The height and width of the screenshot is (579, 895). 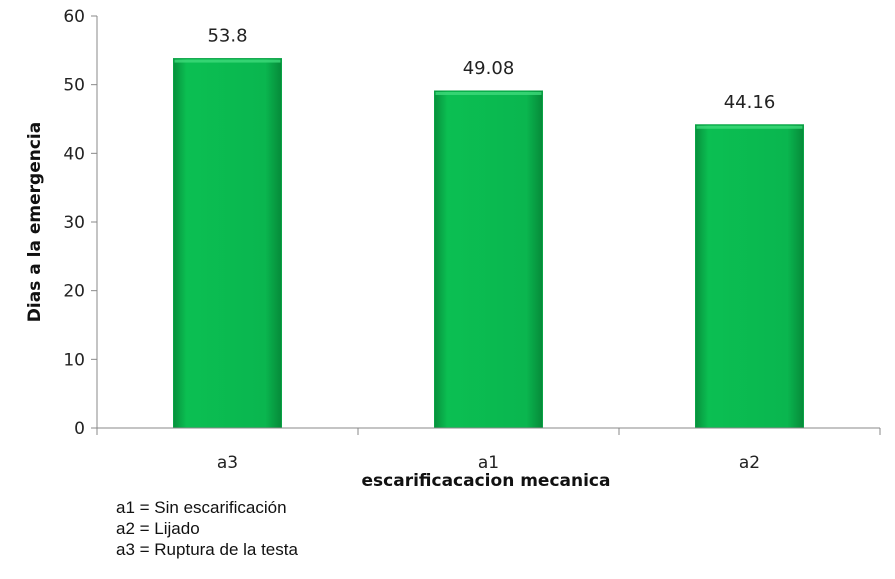 I want to click on bar-a2, so click(x=749, y=276).